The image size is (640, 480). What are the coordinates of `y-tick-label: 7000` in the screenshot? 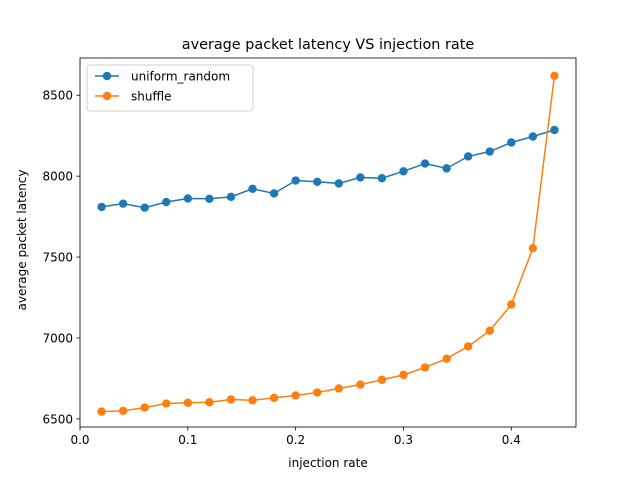 It's located at (57, 338).